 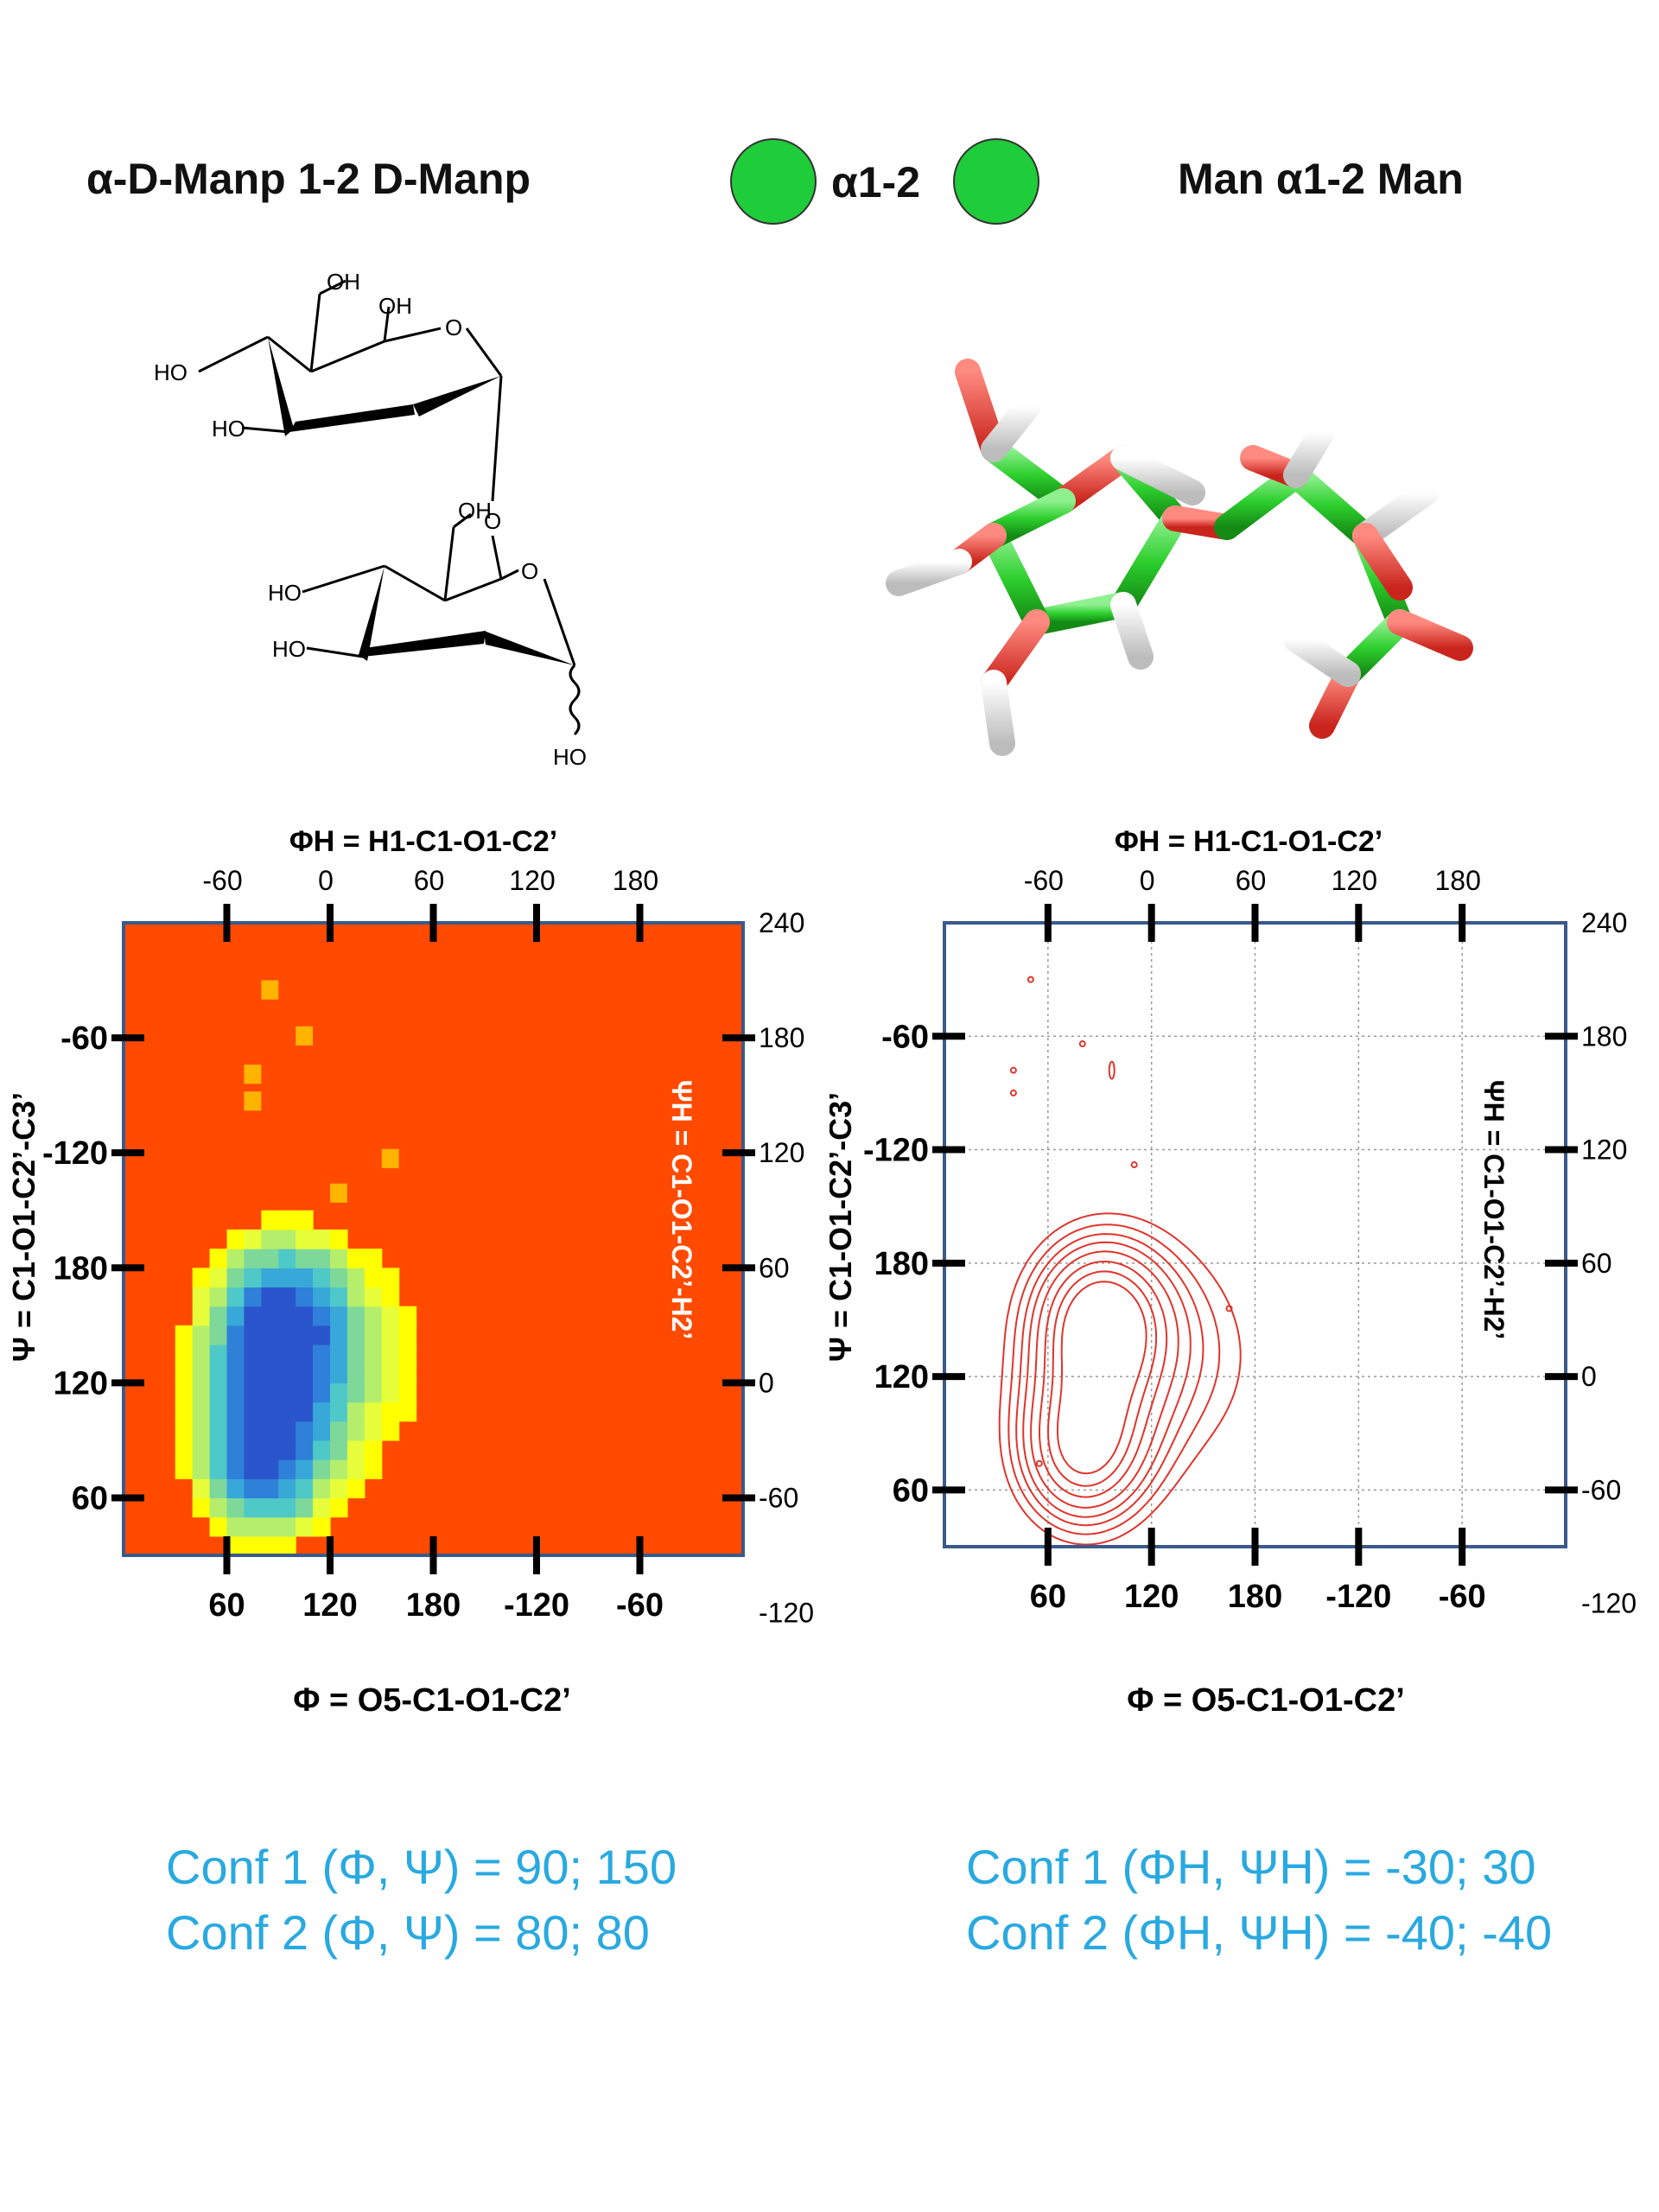 What do you see at coordinates (75, 1153) in the screenshot?
I see `y-tick-label: -120` at bounding box center [75, 1153].